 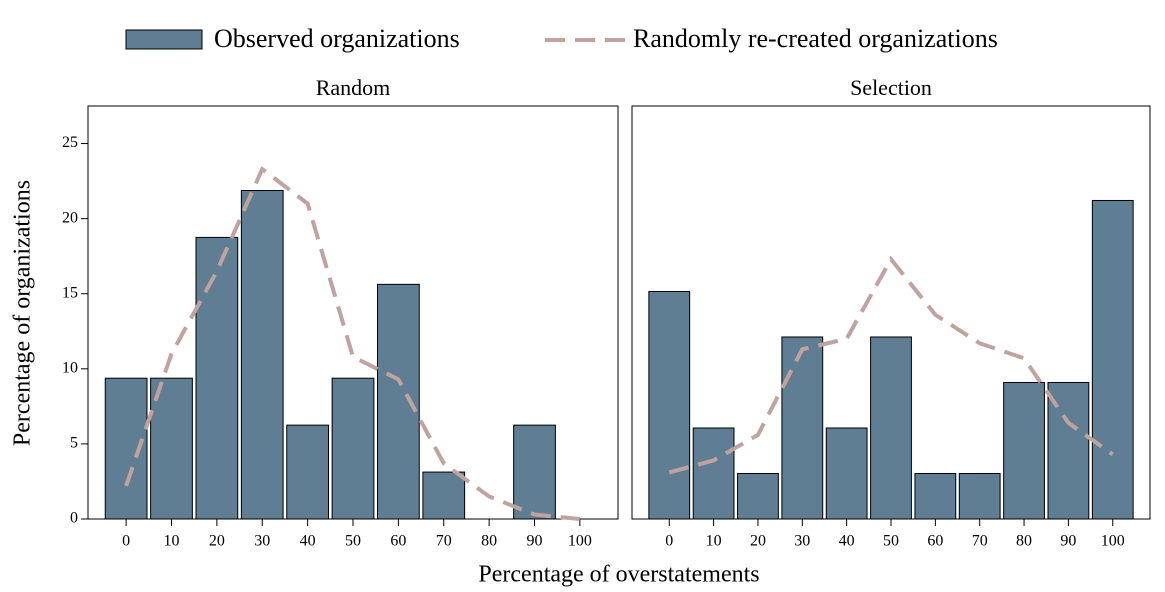 I want to click on y-tick-label: 0, so click(x=74, y=518).